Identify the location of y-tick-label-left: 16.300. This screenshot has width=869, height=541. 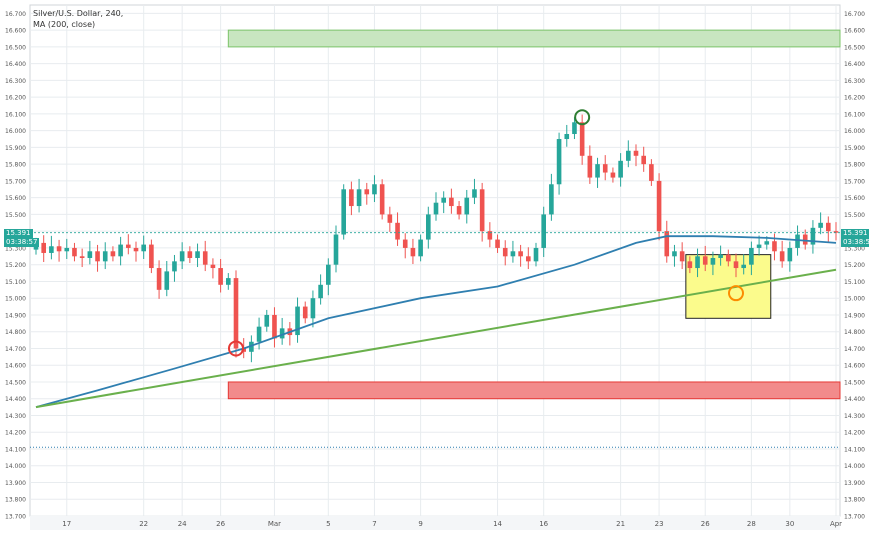
(15, 81).